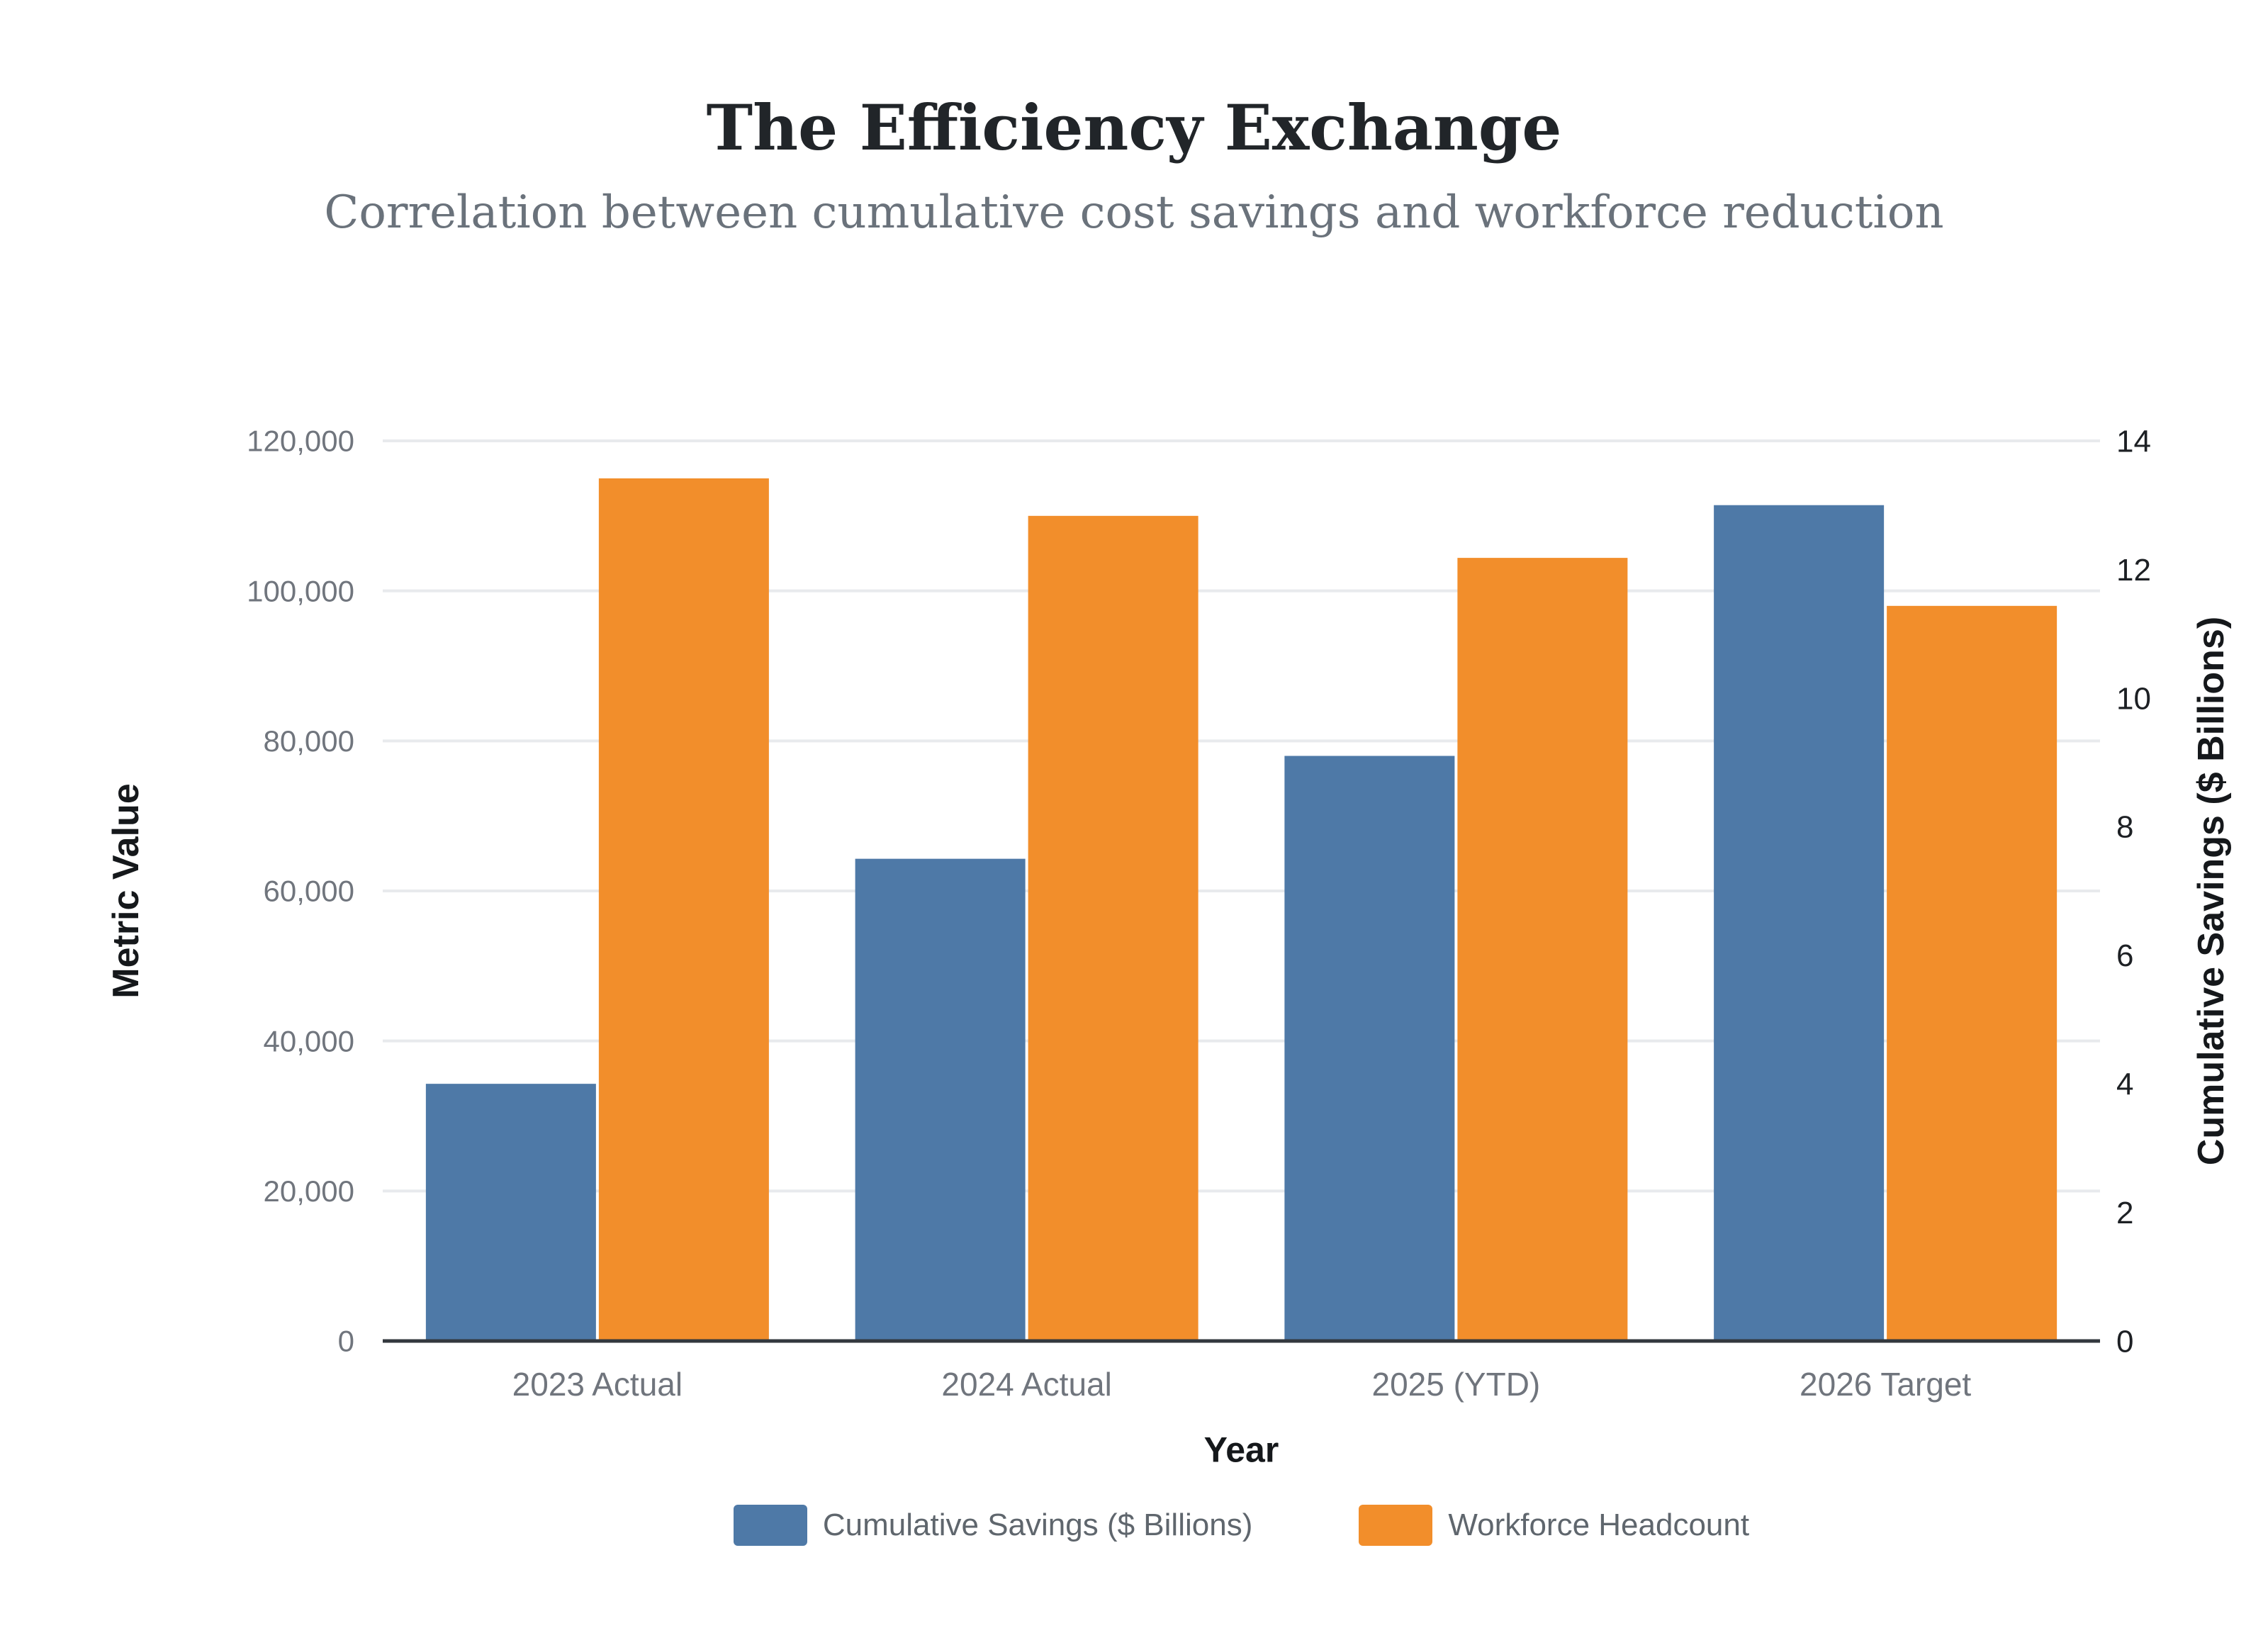  Describe the element at coordinates (309, 1040) in the screenshot. I see `left-axis-tick-label: 40,000` at that location.